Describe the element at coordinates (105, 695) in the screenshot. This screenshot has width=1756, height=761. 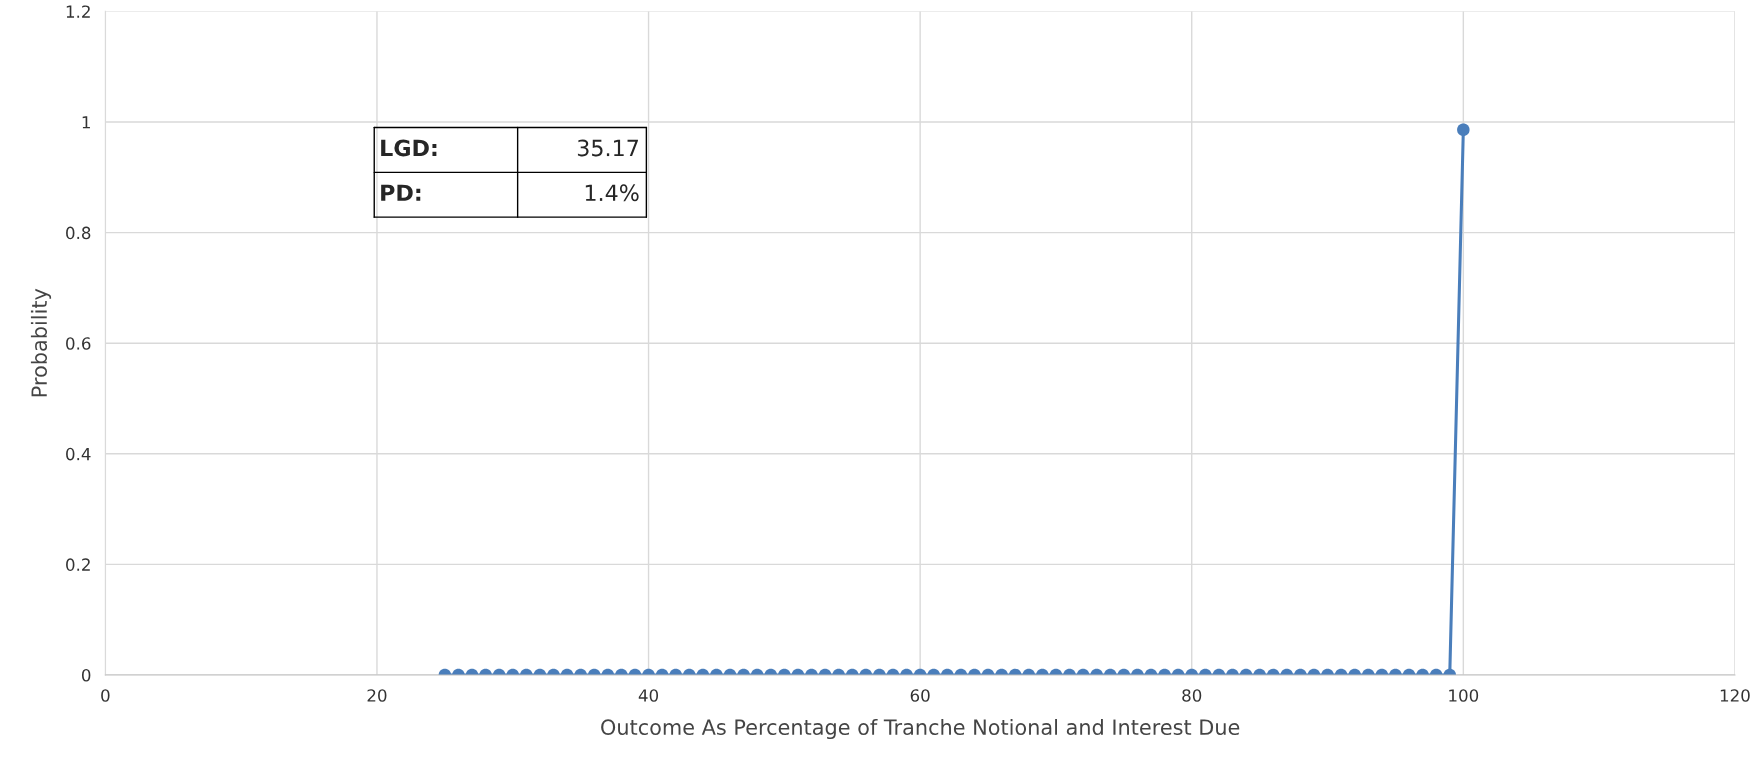
I see `x-tick-label: 0` at that location.